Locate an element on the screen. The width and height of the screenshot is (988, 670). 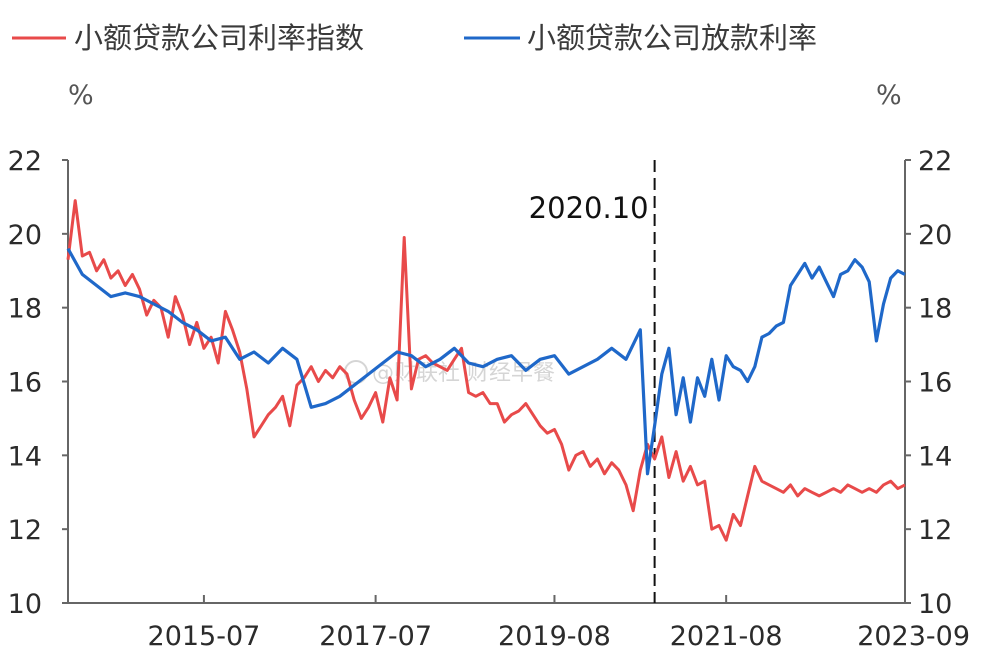
right-y-ticks: 10 12 14 16 18 20 22 is located at coordinates (928, 383).